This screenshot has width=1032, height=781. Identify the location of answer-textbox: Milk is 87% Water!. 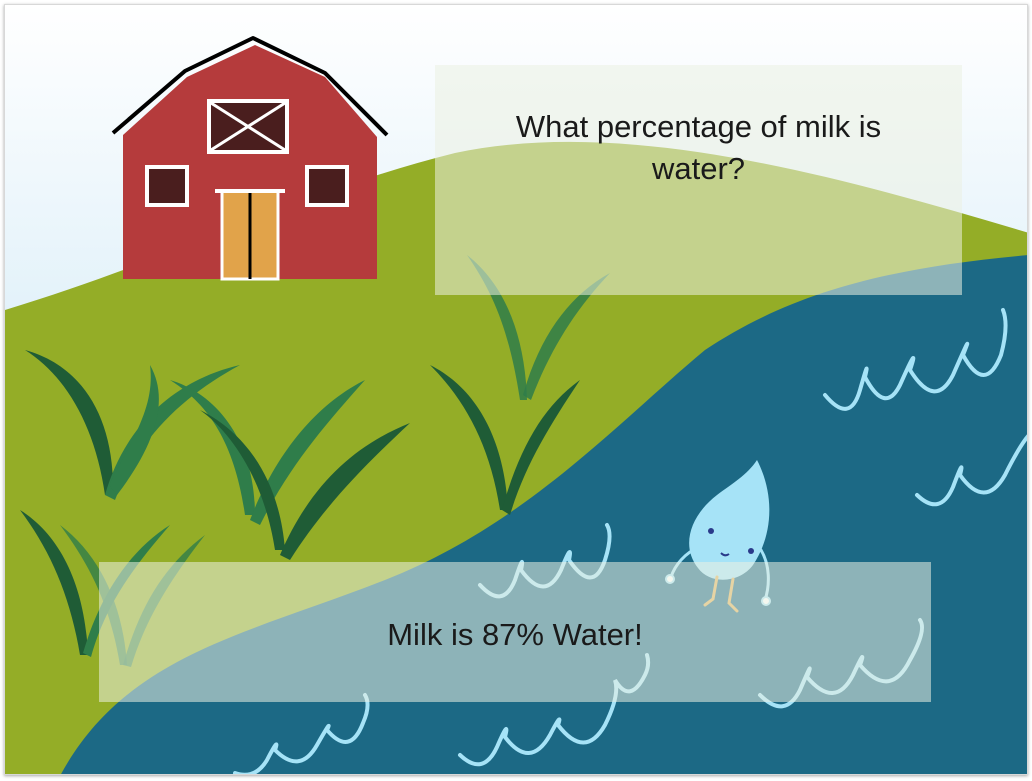
(515, 632).